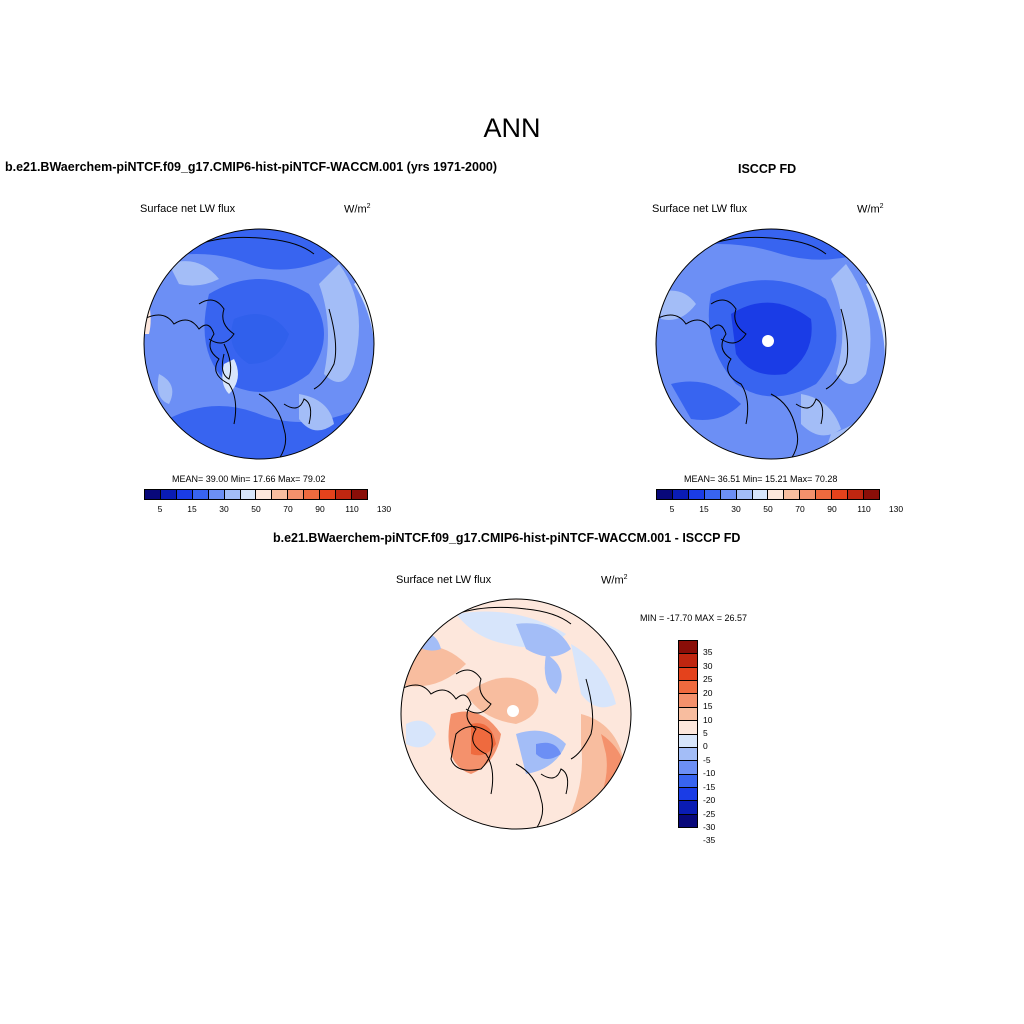 The width and height of the screenshot is (1024, 1024). Describe the element at coordinates (267, 510) in the screenshot. I see `panel-1-colorbar-labels: 5 15 30 50 70 90 110 130` at that location.